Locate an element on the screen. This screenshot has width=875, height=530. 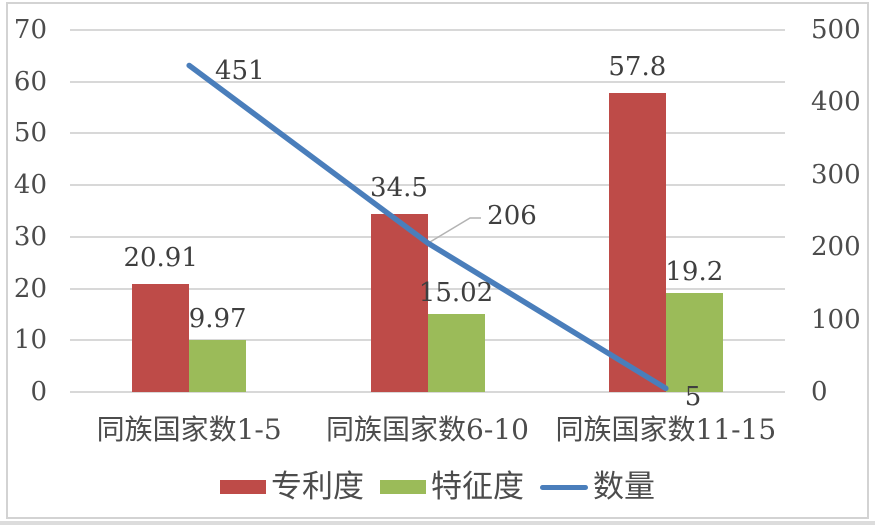
legend-item-patent-degree: 专利度 is located at coordinates (292, 487).